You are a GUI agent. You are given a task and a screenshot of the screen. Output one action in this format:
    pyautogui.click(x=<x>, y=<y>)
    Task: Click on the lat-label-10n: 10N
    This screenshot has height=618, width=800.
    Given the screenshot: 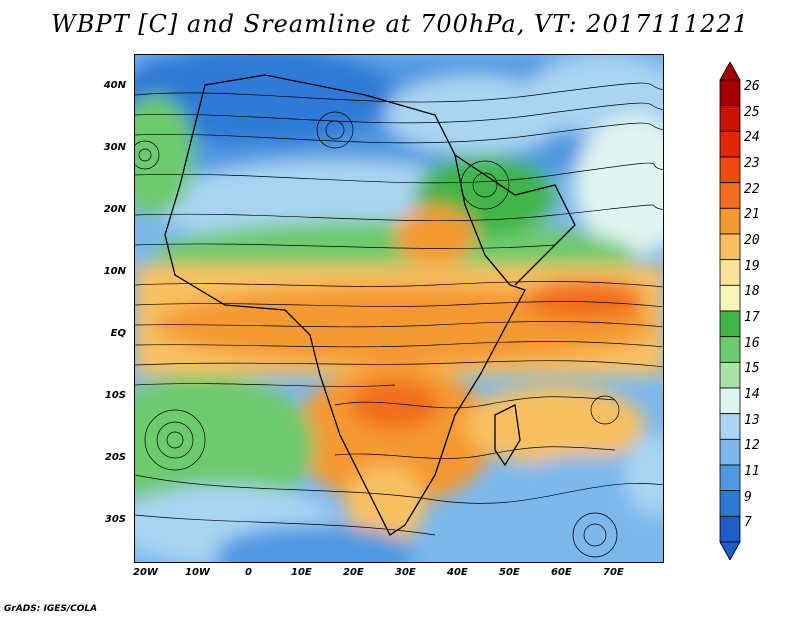 What is the action you would take?
    pyautogui.click(x=114, y=271)
    